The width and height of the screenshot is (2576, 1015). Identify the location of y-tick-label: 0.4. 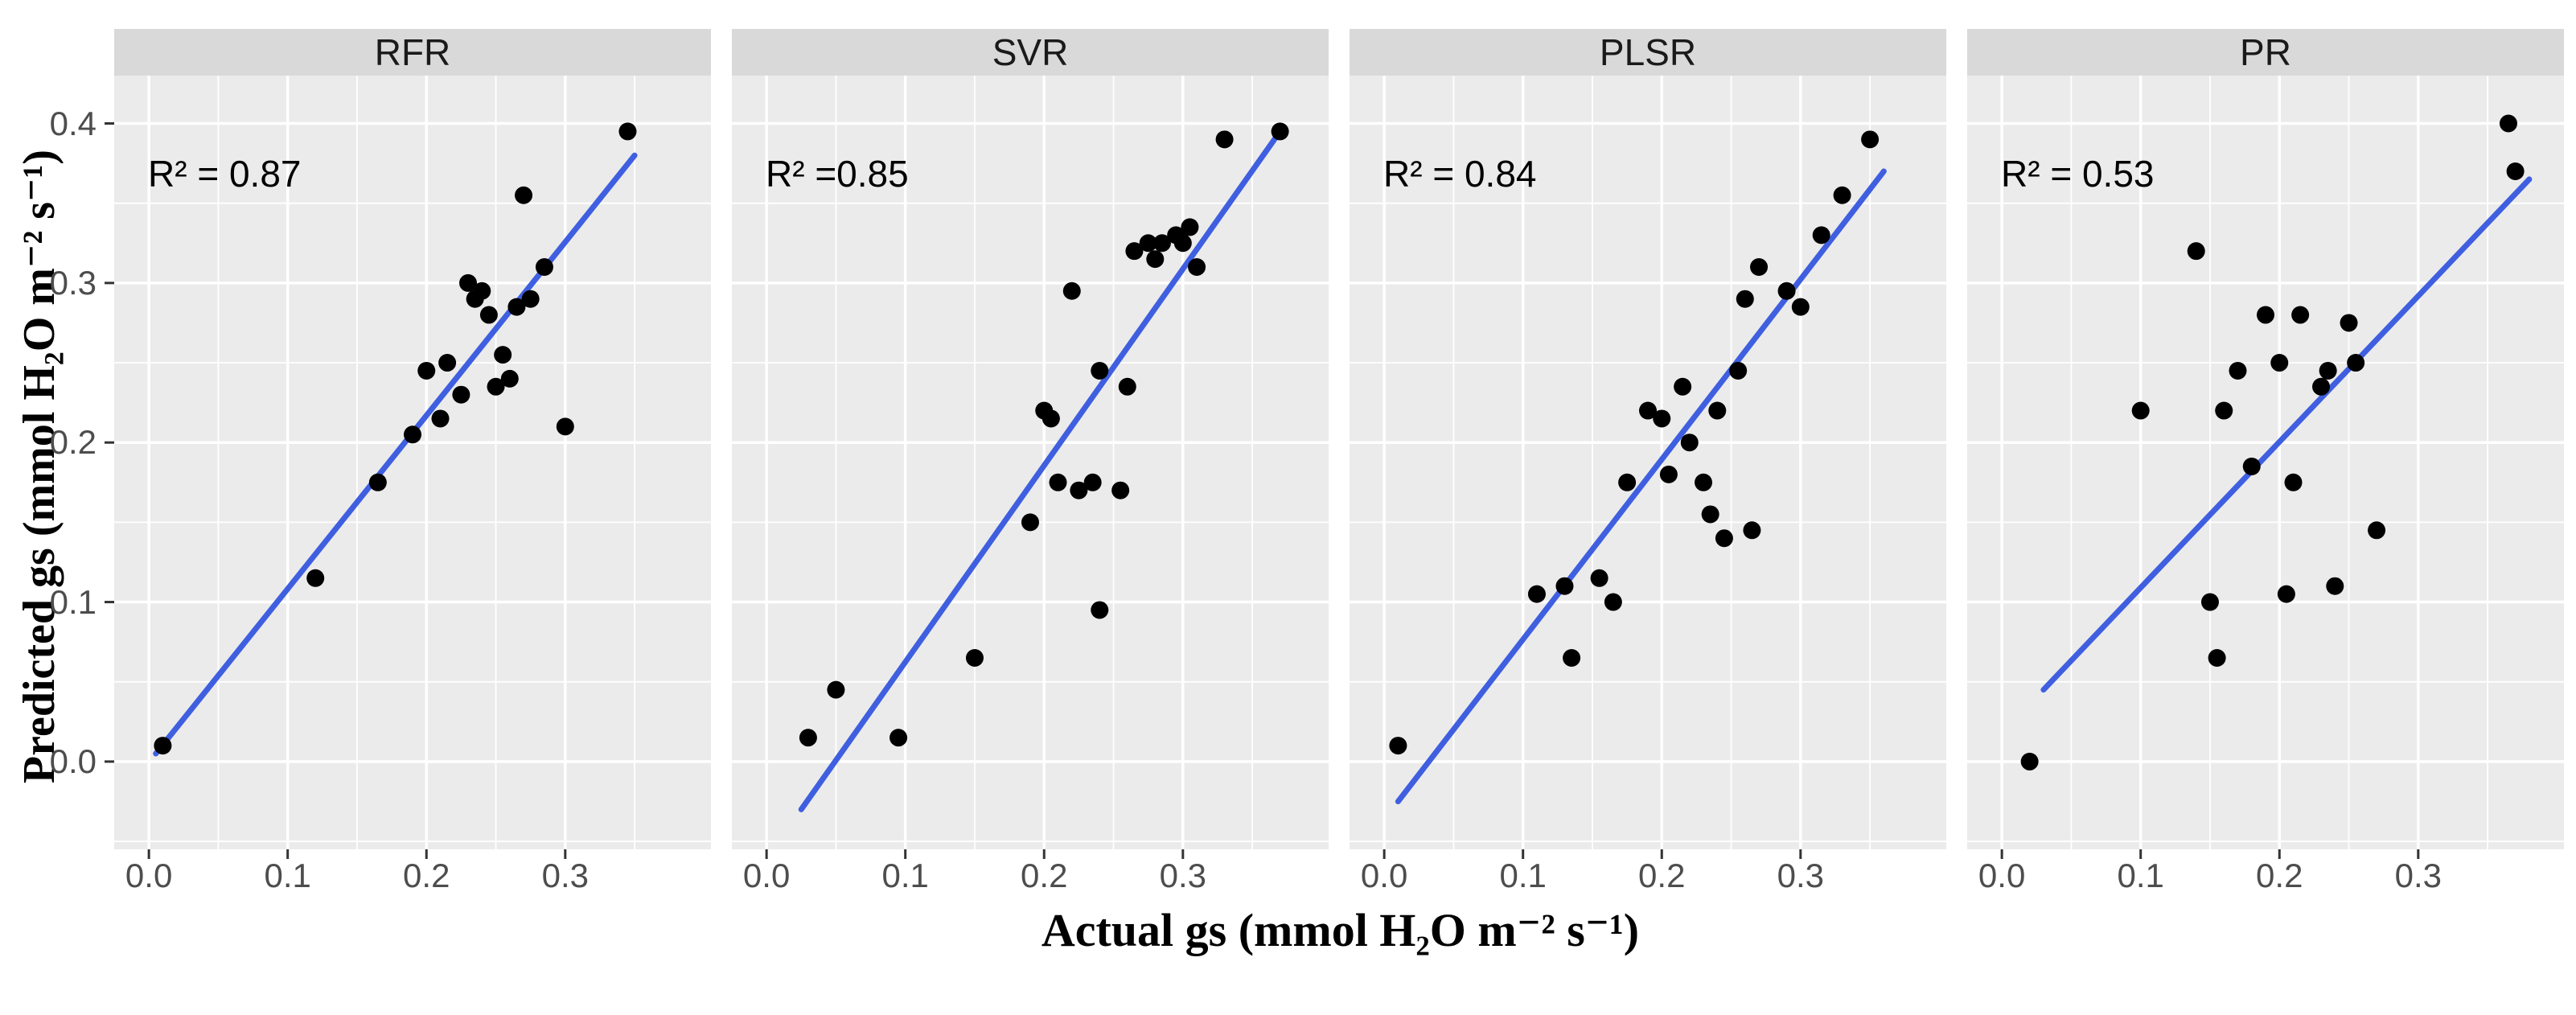
(73, 123).